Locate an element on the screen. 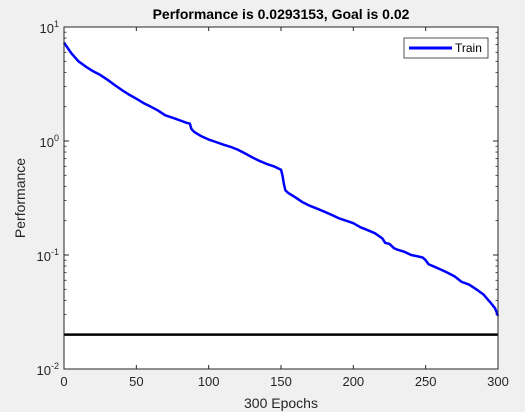 The height and width of the screenshot is (412, 525). chart-title: Performance is 0.0293153, Goal is 0.02 is located at coordinates (281, 14).